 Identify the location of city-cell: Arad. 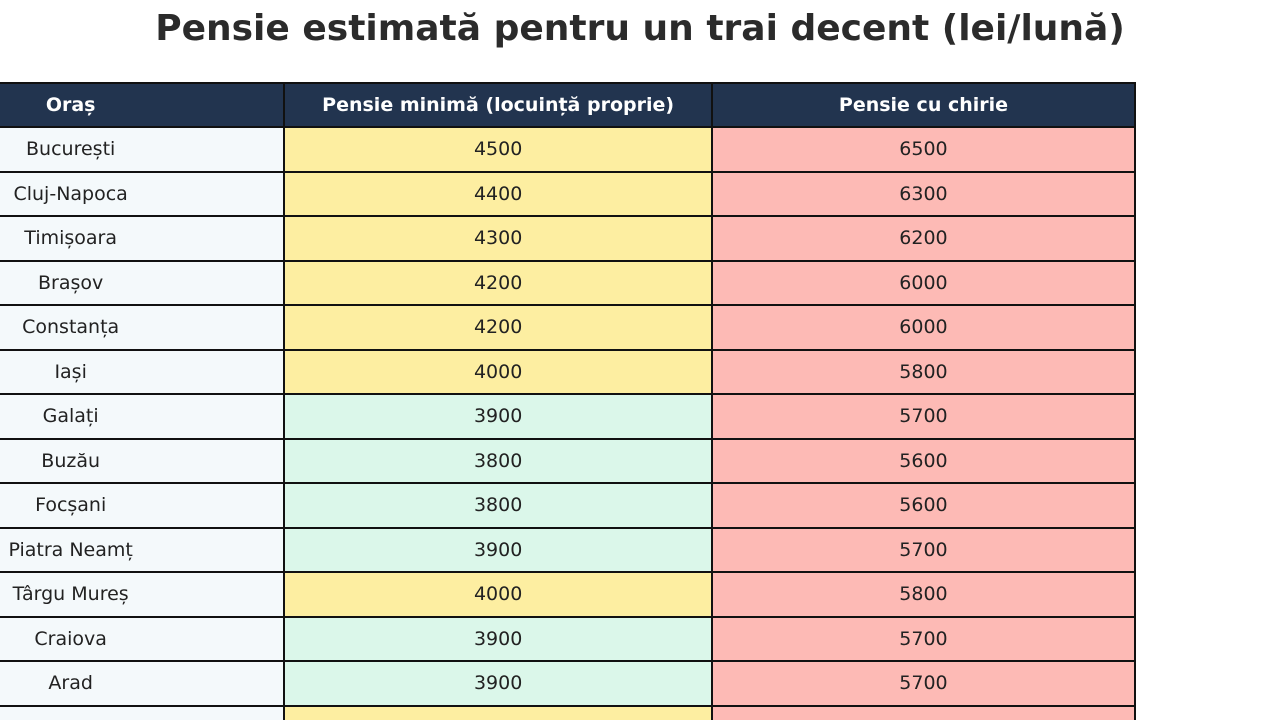
(143, 683).